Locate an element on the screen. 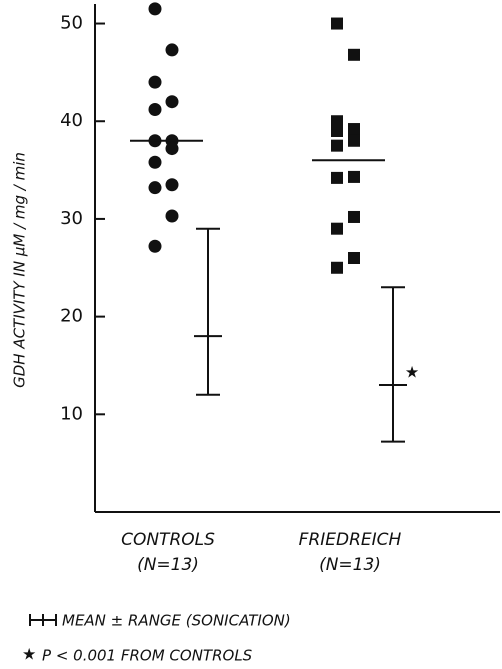 Image resolution: width=502 pixels, height=669 pixels. y-tick-label: 10 is located at coordinates (71, 413).